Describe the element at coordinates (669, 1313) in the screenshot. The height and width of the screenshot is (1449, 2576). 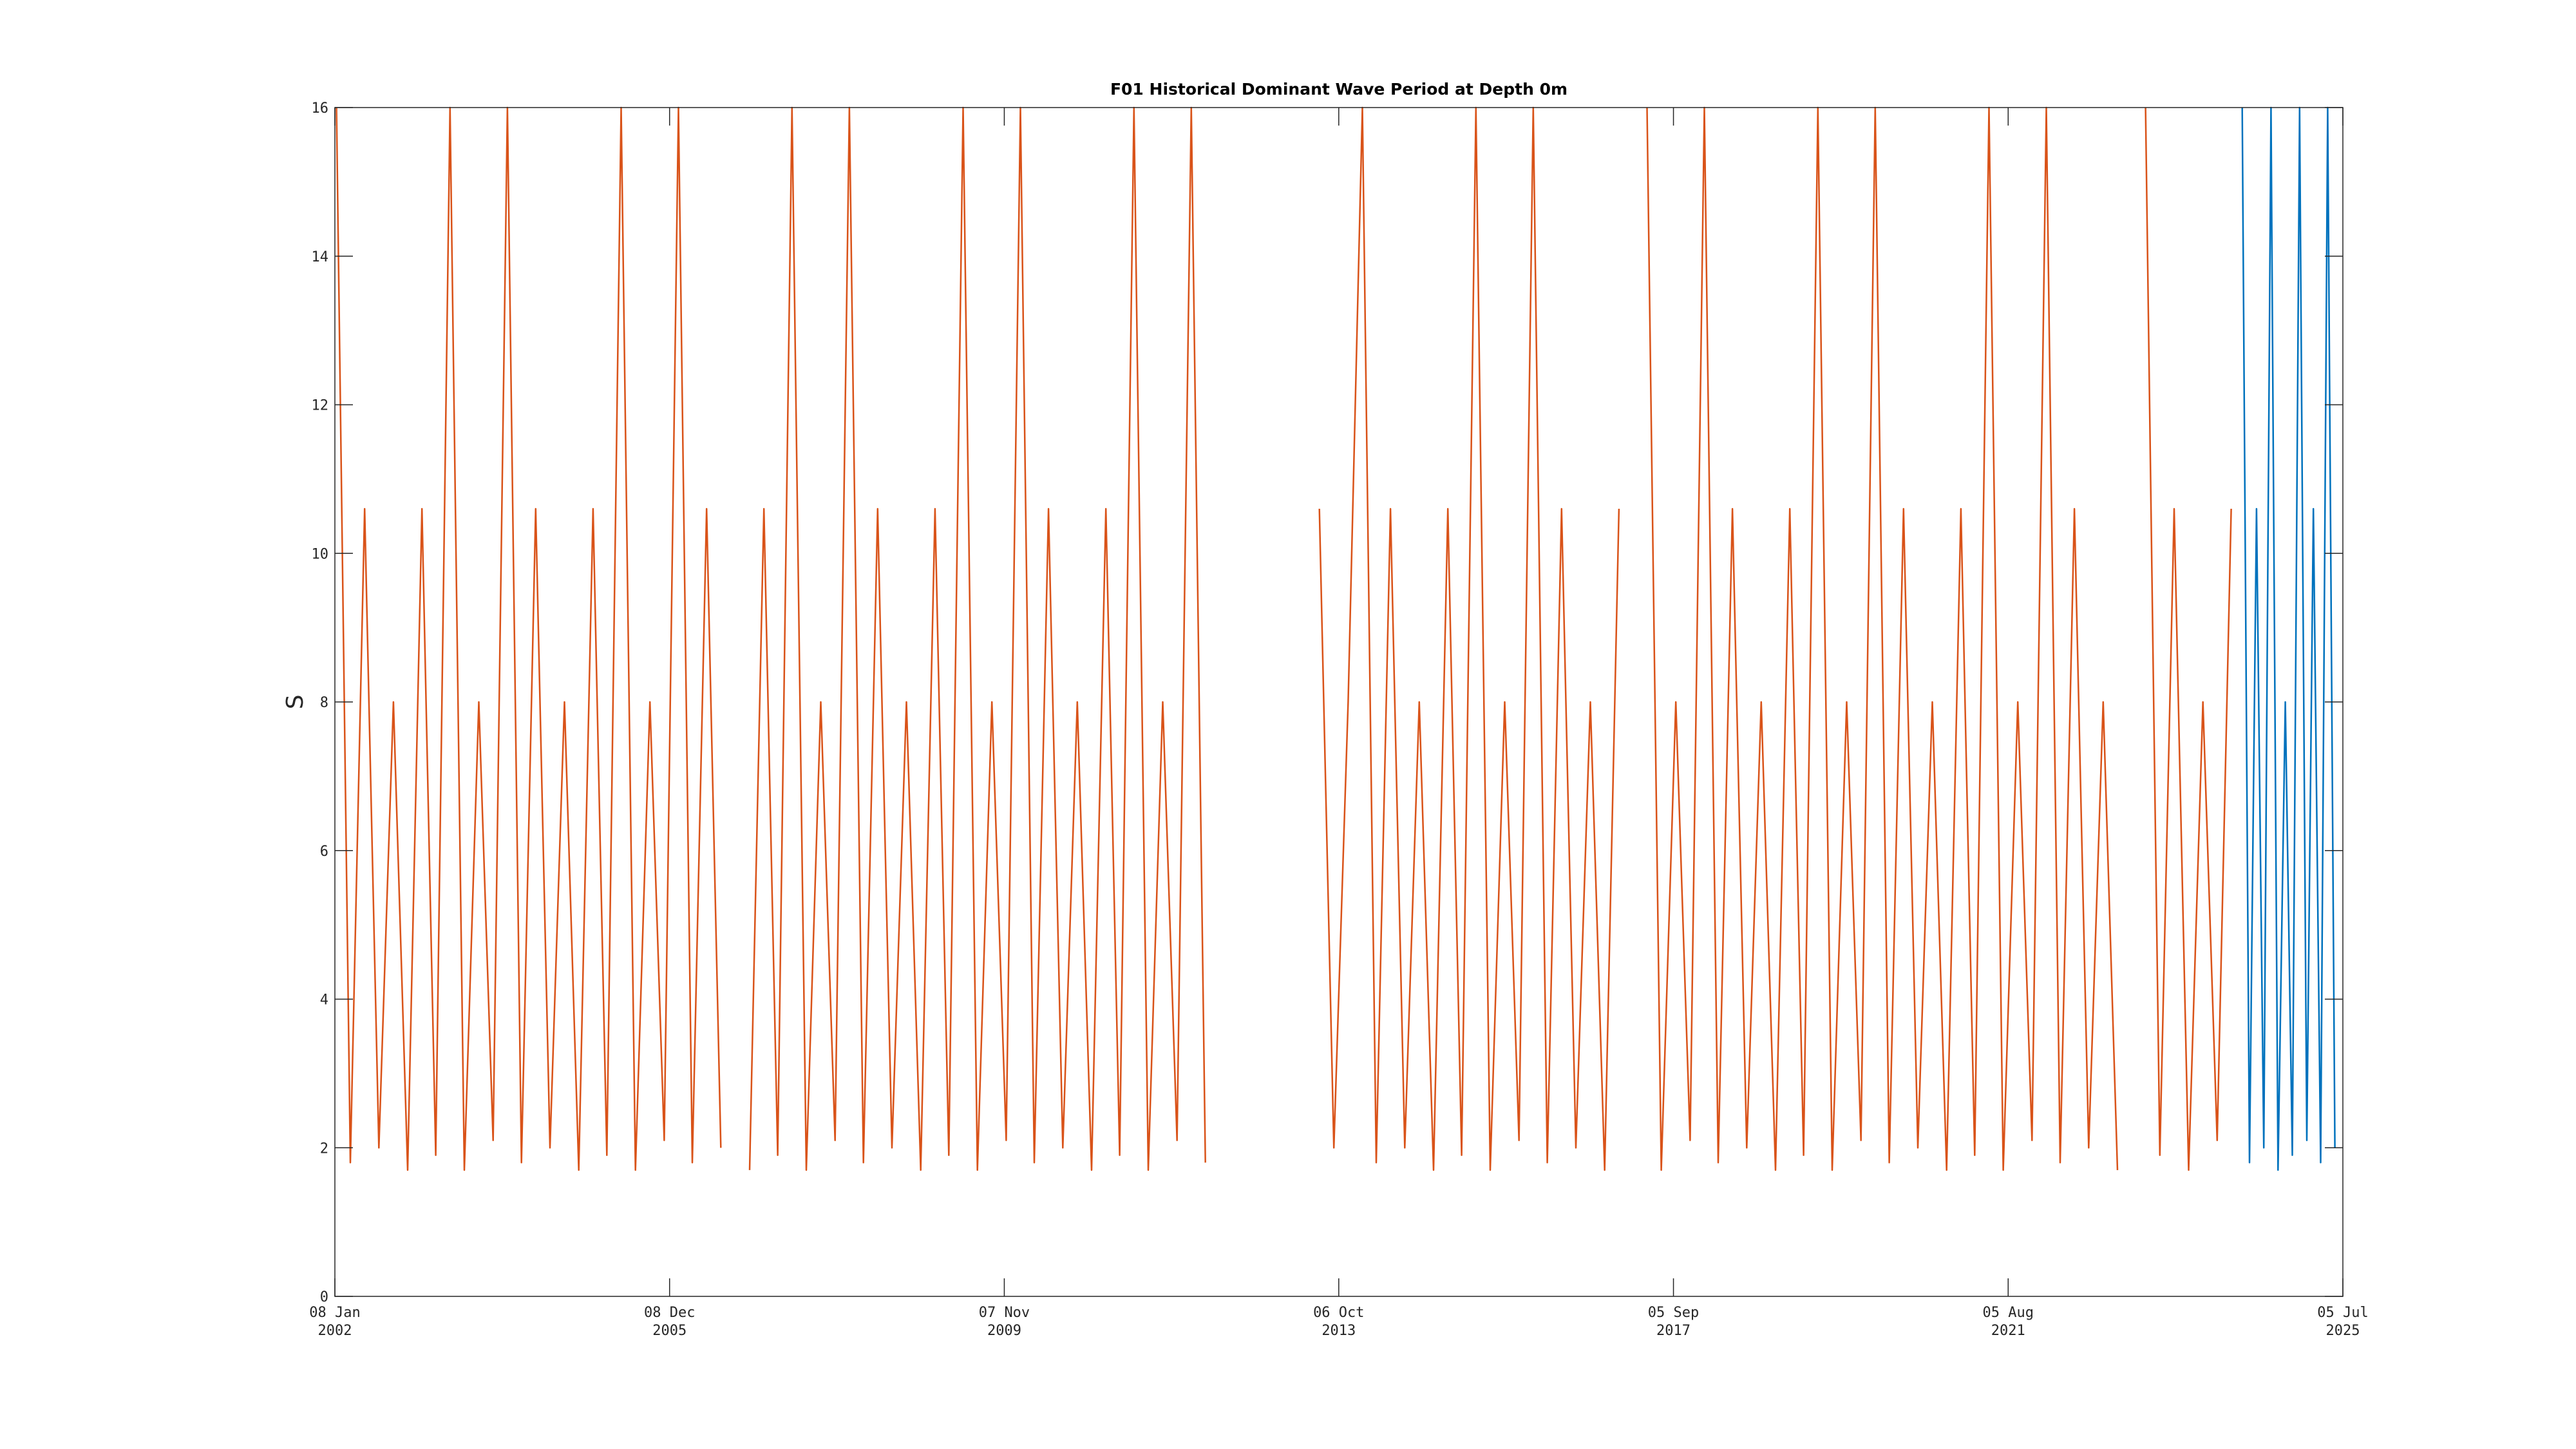
I see `x-tick-label-line: 08 Dec` at that location.